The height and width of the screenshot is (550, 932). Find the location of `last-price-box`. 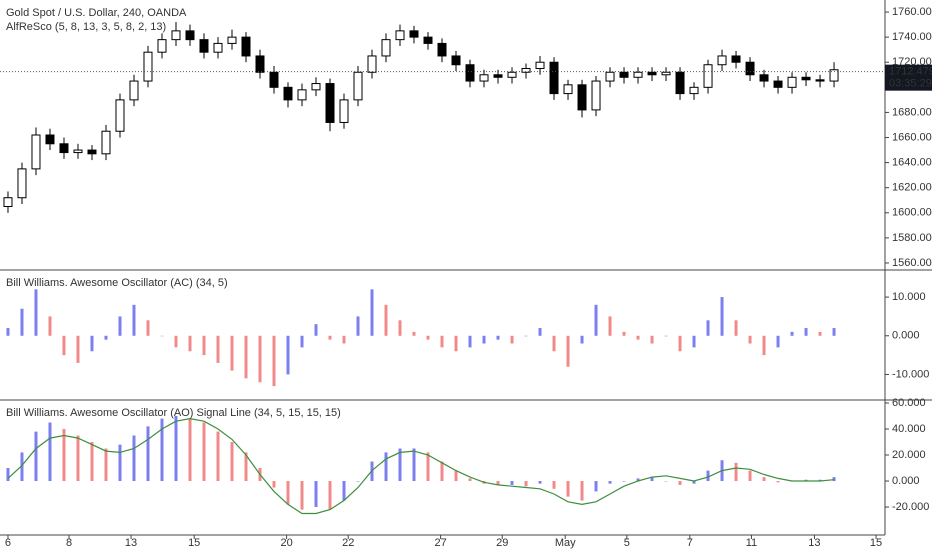

last-price-box is located at coordinates (908, 77).